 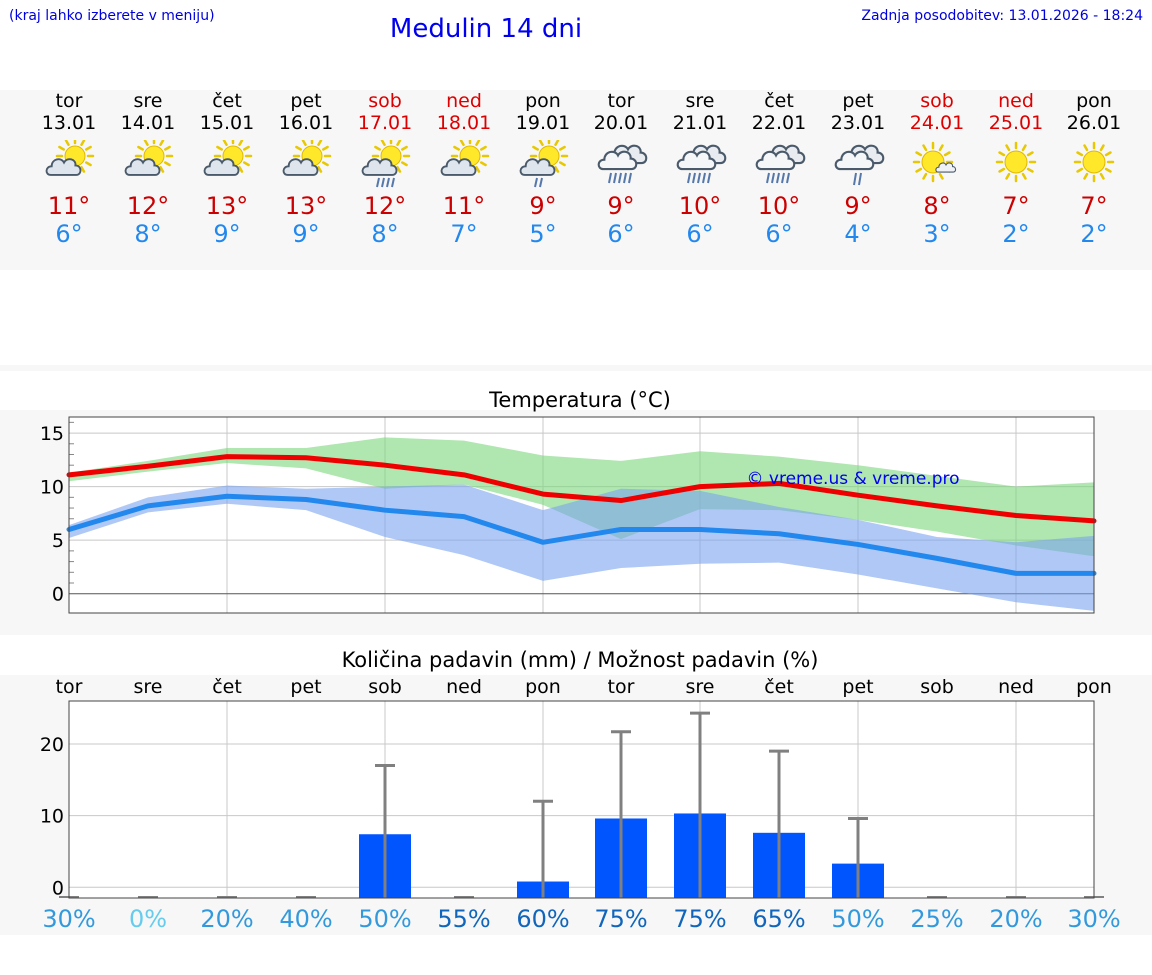 I want to click on precipitation-probability-label: 75%, so click(x=699, y=919).